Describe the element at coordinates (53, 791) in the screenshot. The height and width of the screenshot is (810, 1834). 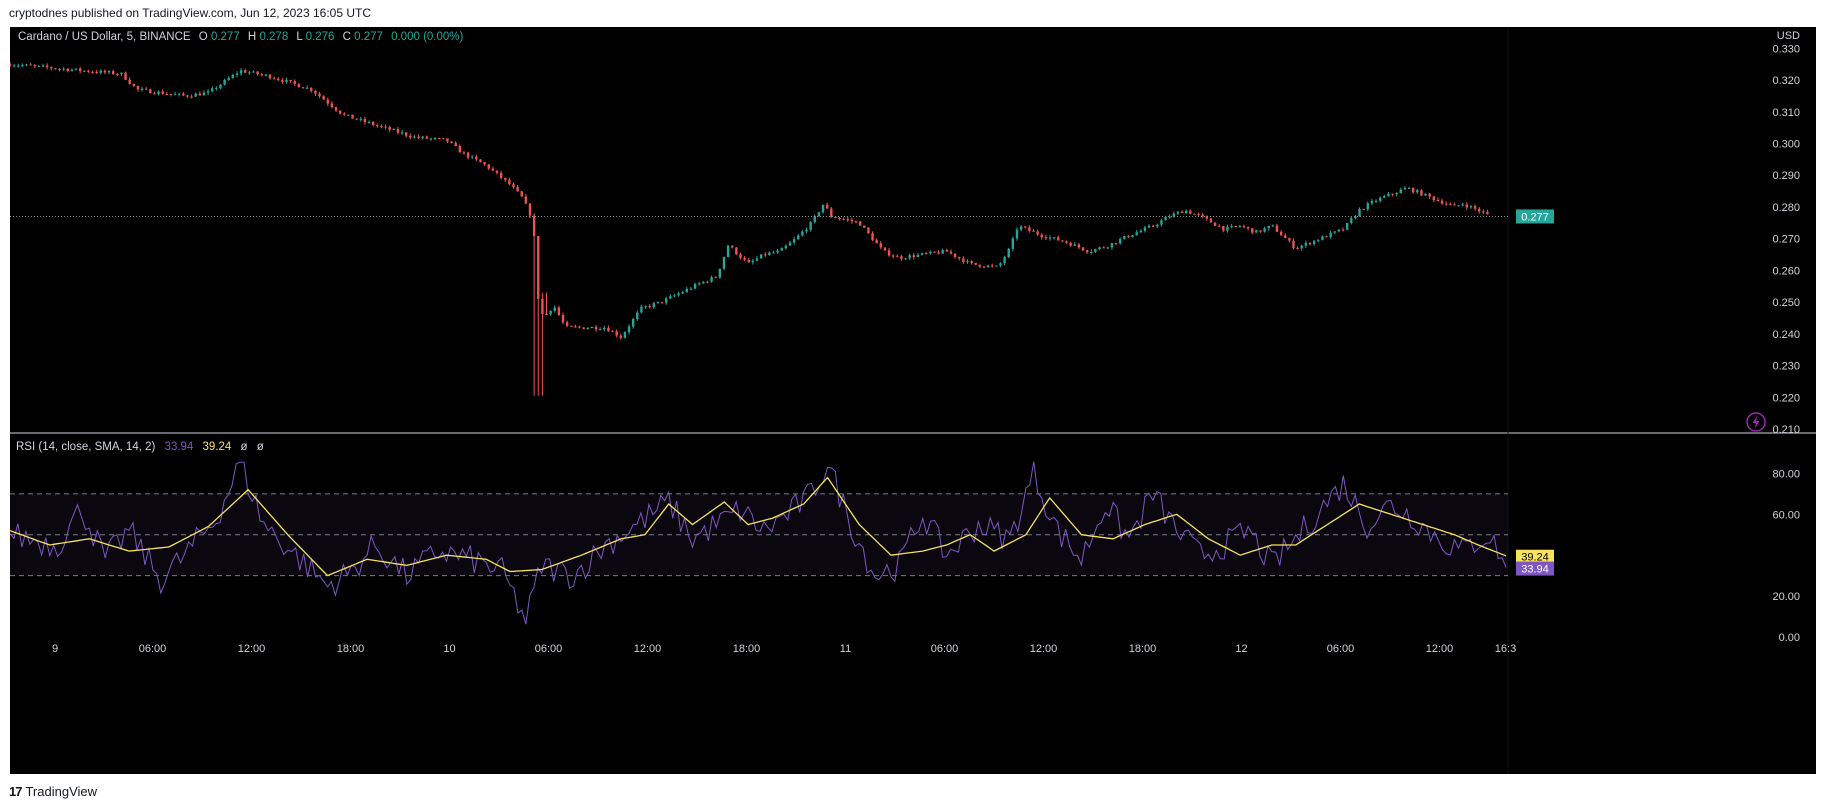
I see `footer: 17 TradingView` at that location.